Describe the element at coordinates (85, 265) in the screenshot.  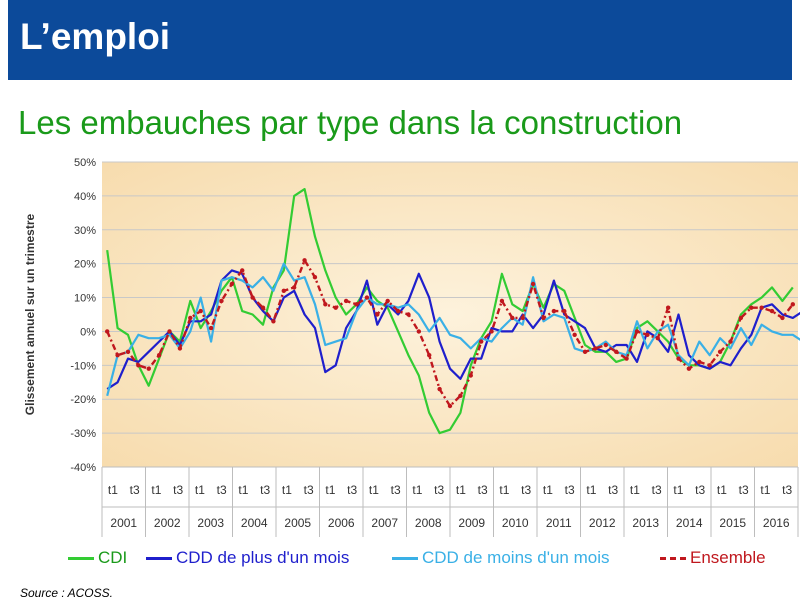
I see `y-tick-label: 20%` at that location.